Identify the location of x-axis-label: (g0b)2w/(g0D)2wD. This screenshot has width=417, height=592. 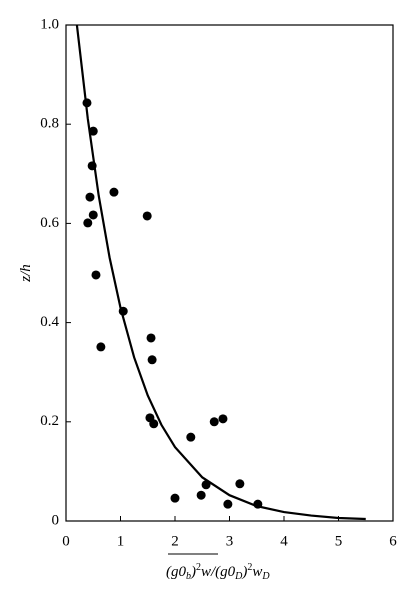
(218, 572).